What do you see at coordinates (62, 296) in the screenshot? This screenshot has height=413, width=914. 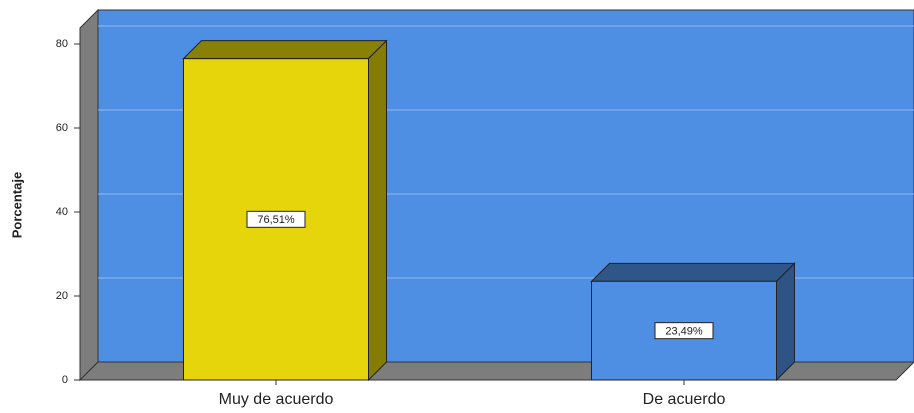 I see `y-tick-label: 20` at bounding box center [62, 296].